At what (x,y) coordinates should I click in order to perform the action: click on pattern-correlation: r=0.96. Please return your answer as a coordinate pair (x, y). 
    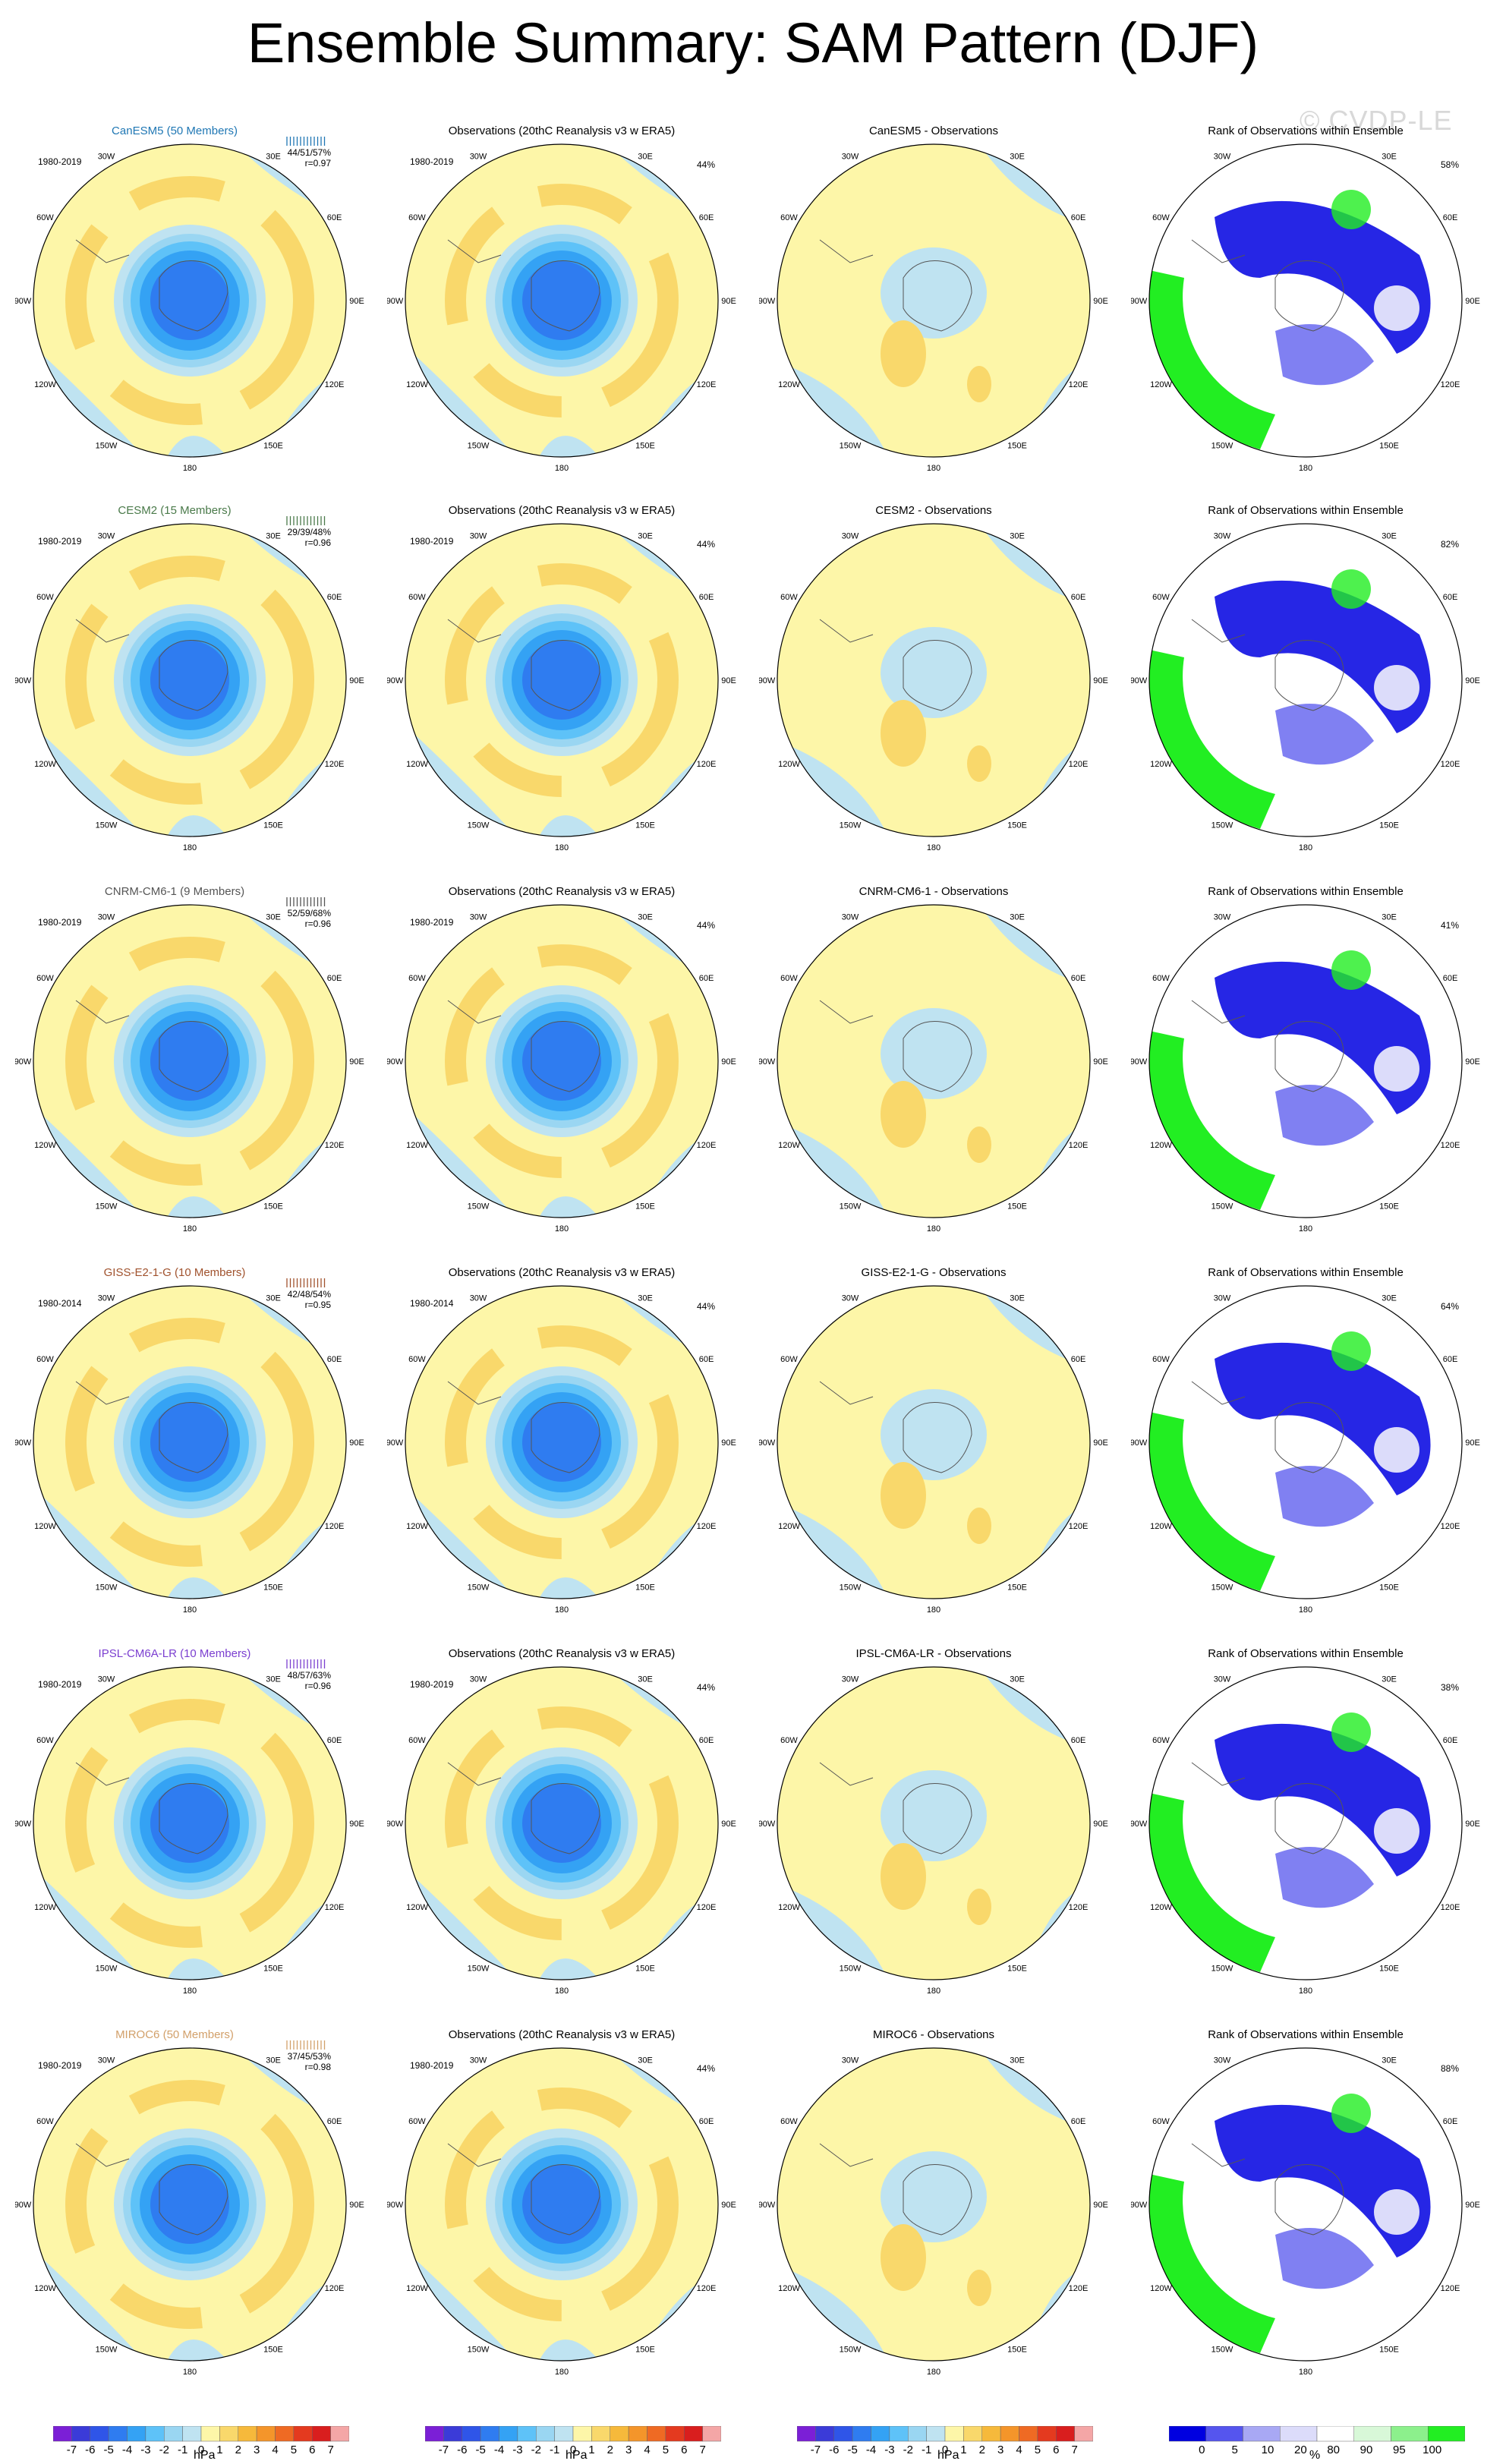
    Looking at the image, I should click on (317, 1686).